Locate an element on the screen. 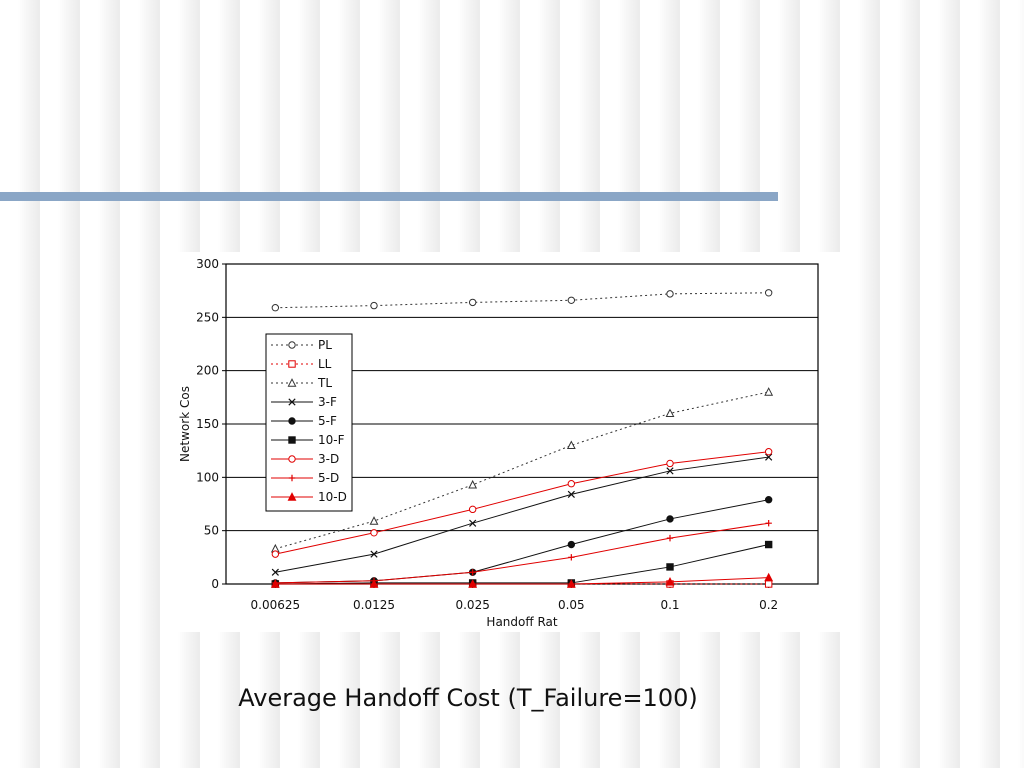 The height and width of the screenshot is (768, 1024). series-5-d is located at coordinates (522, 553).